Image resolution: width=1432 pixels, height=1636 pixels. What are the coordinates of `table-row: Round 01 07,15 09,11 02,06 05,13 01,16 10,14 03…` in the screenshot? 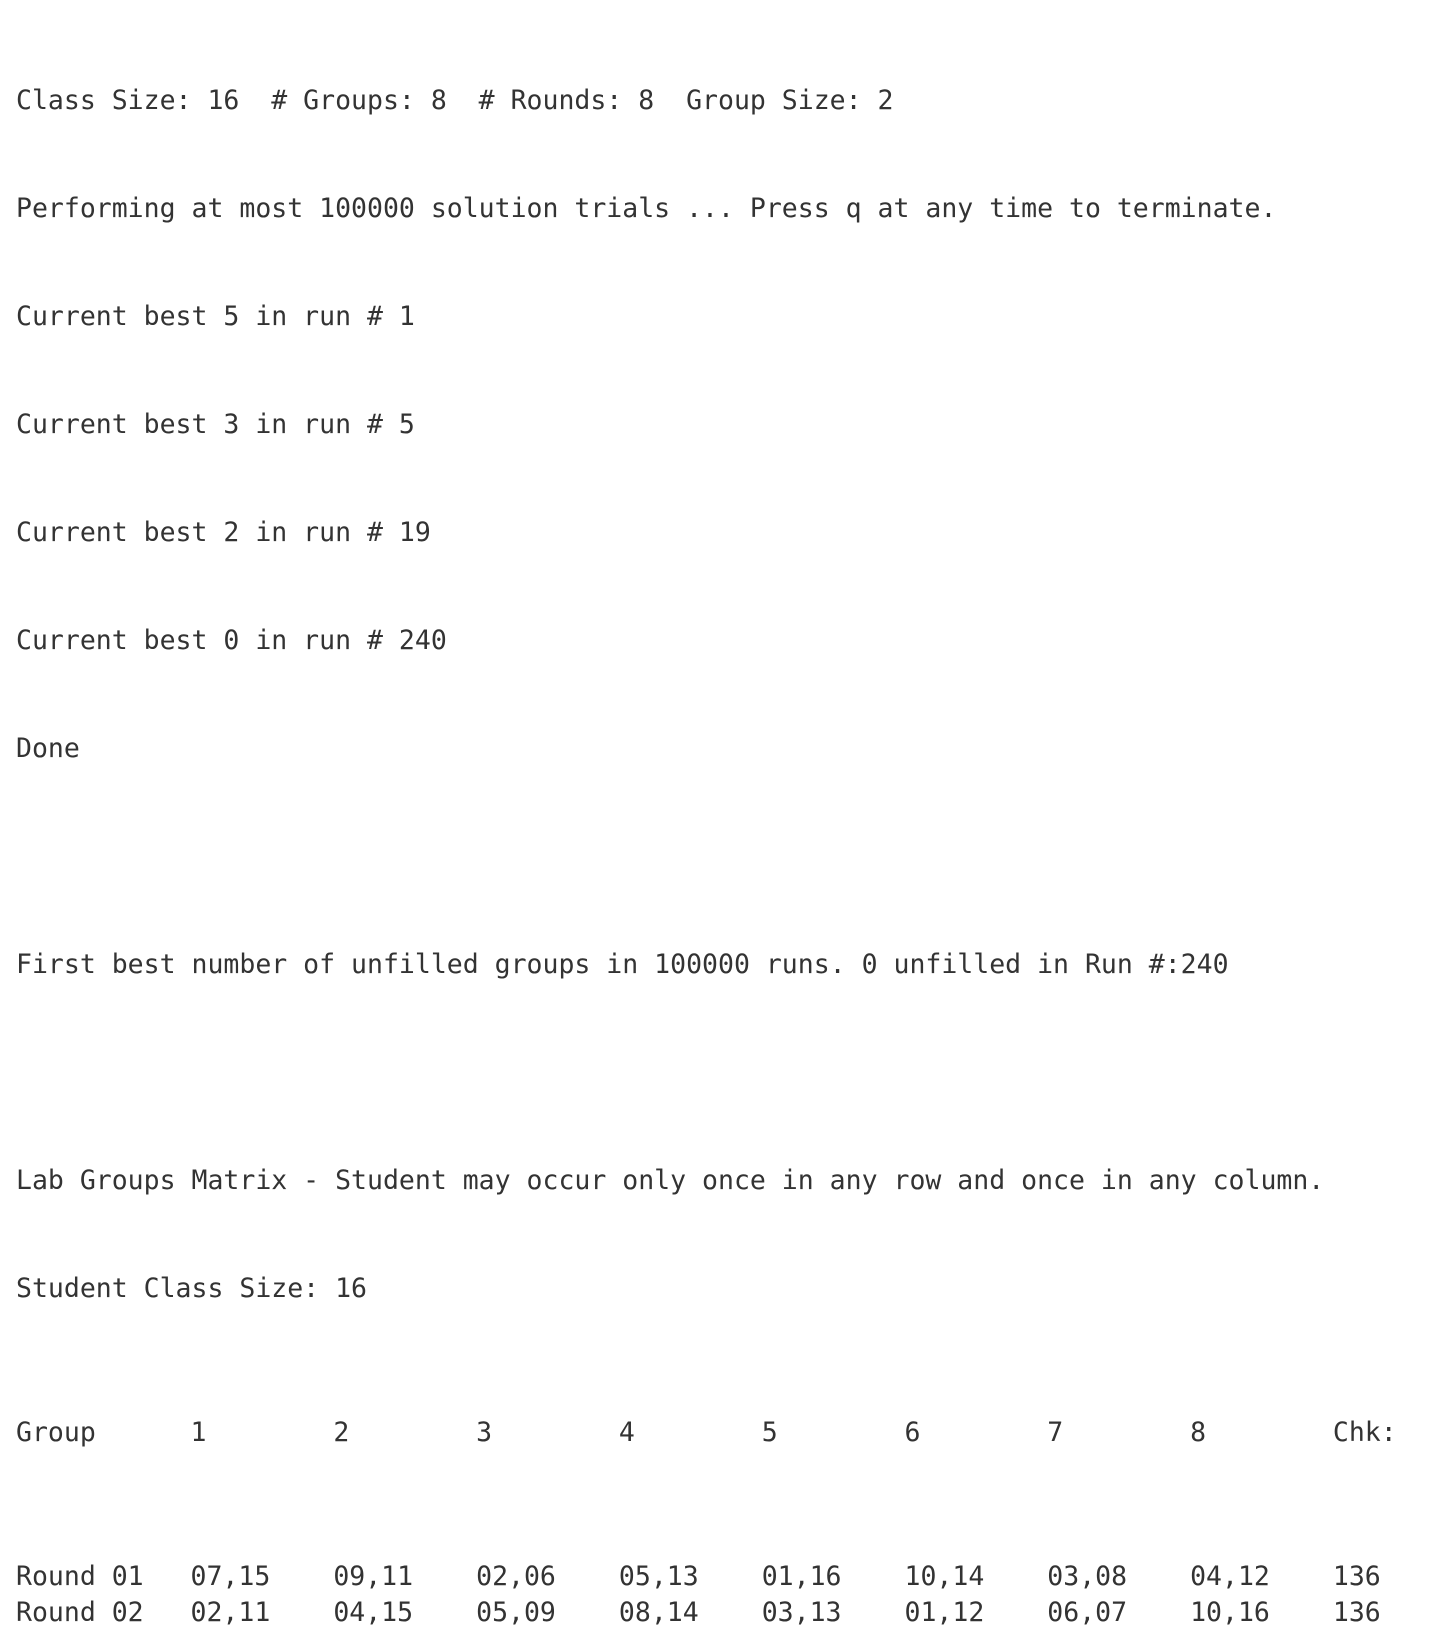 It's located at (724, 1577).